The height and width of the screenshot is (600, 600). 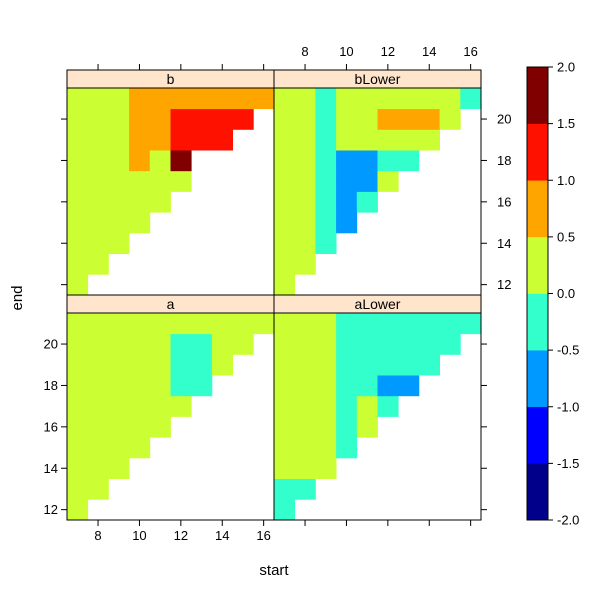 What do you see at coordinates (171, 79) in the screenshot?
I see `panel-strip-label: b` at bounding box center [171, 79].